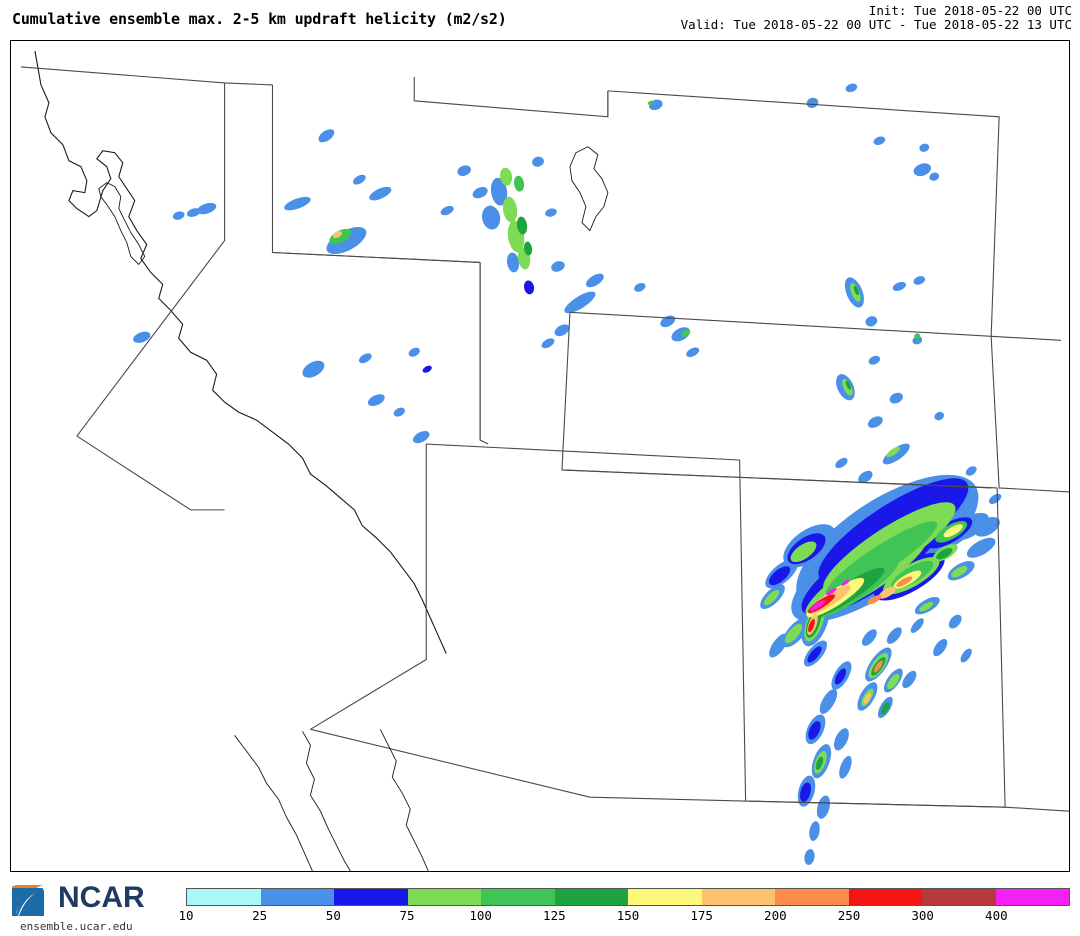  What do you see at coordinates (624, 917) in the screenshot?
I see `colorbar-tick-labels: 10 25 50 75 100 125 150 175 200 250 300 400` at bounding box center [624, 917].